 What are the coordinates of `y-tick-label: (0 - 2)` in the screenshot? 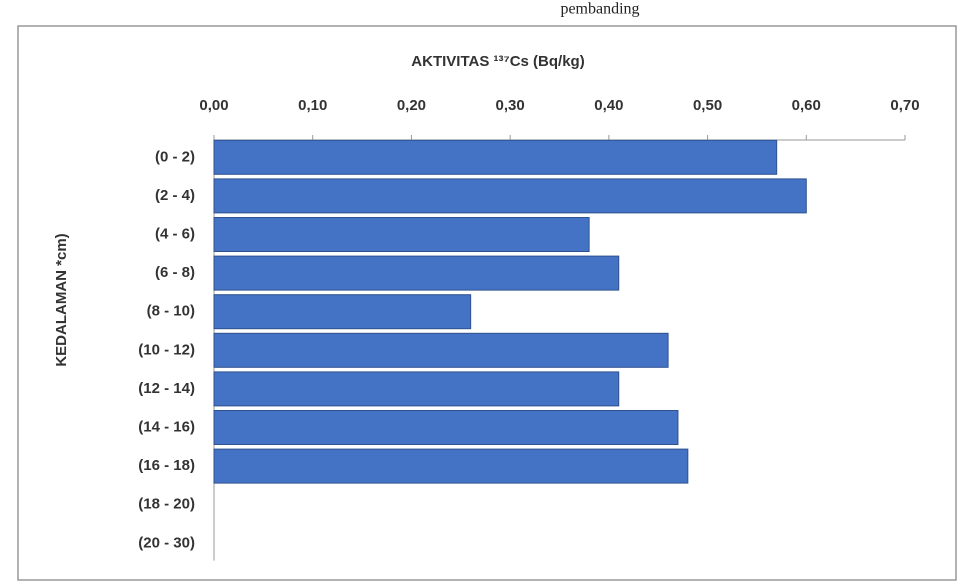 It's located at (175, 156).